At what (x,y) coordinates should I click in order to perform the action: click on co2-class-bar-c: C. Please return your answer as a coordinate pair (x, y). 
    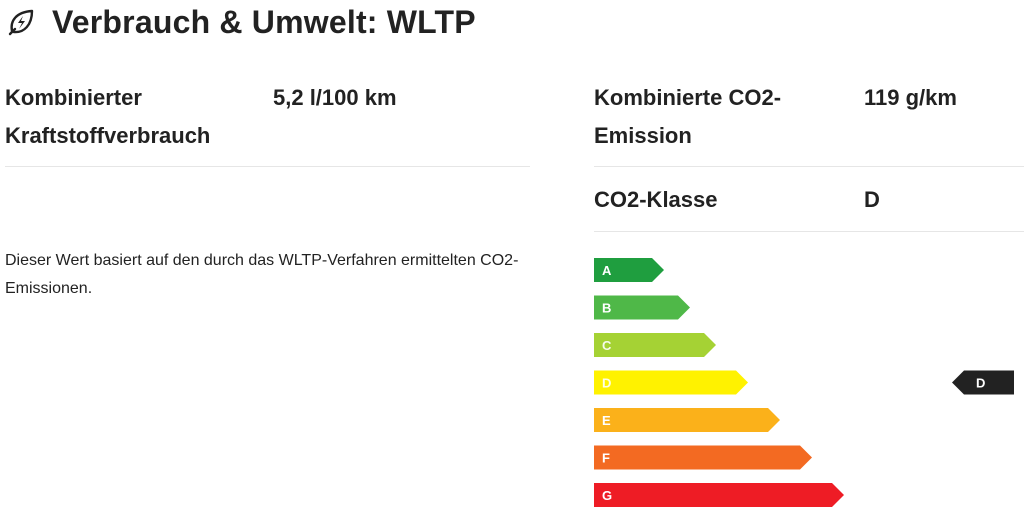
    Looking at the image, I should click on (655, 345).